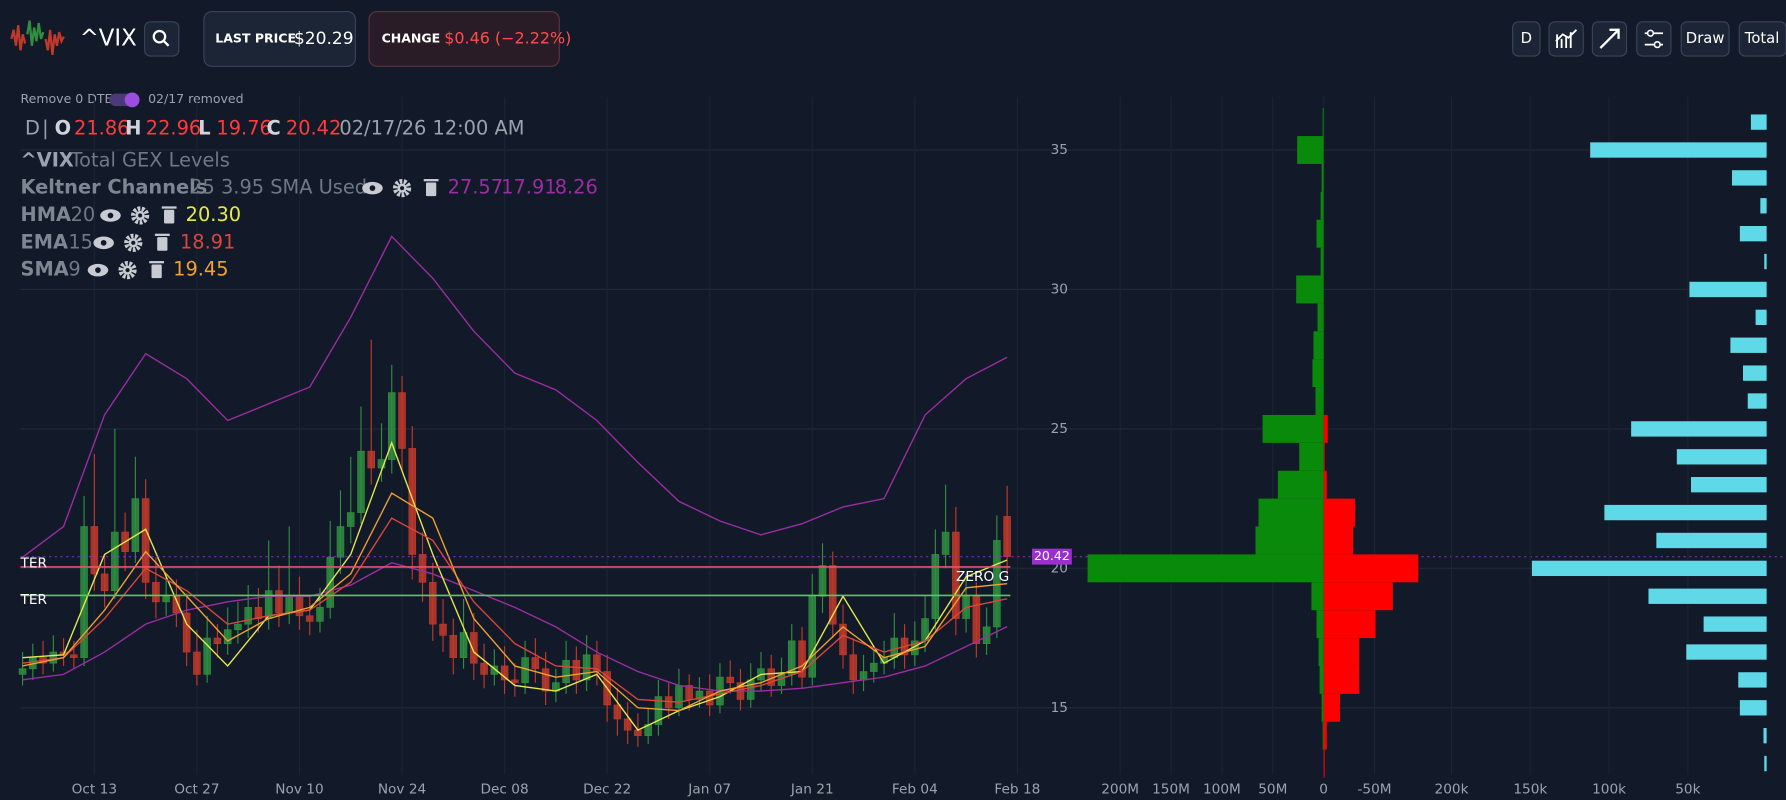 Image resolution: width=1786 pixels, height=800 pixels. Describe the element at coordinates (45, 269) in the screenshot. I see `indicator-name: SMA` at that location.